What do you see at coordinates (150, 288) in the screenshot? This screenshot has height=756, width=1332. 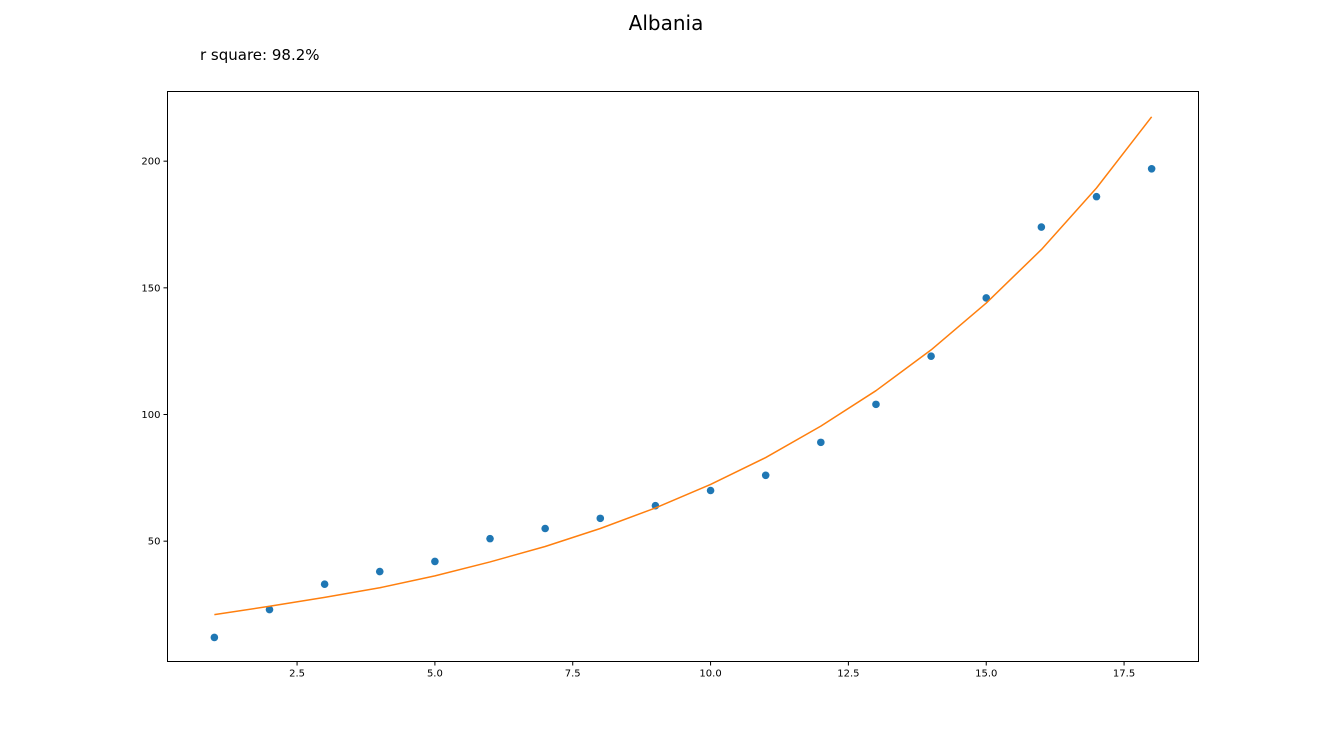 I see `y-tick-label: 150` at bounding box center [150, 288].